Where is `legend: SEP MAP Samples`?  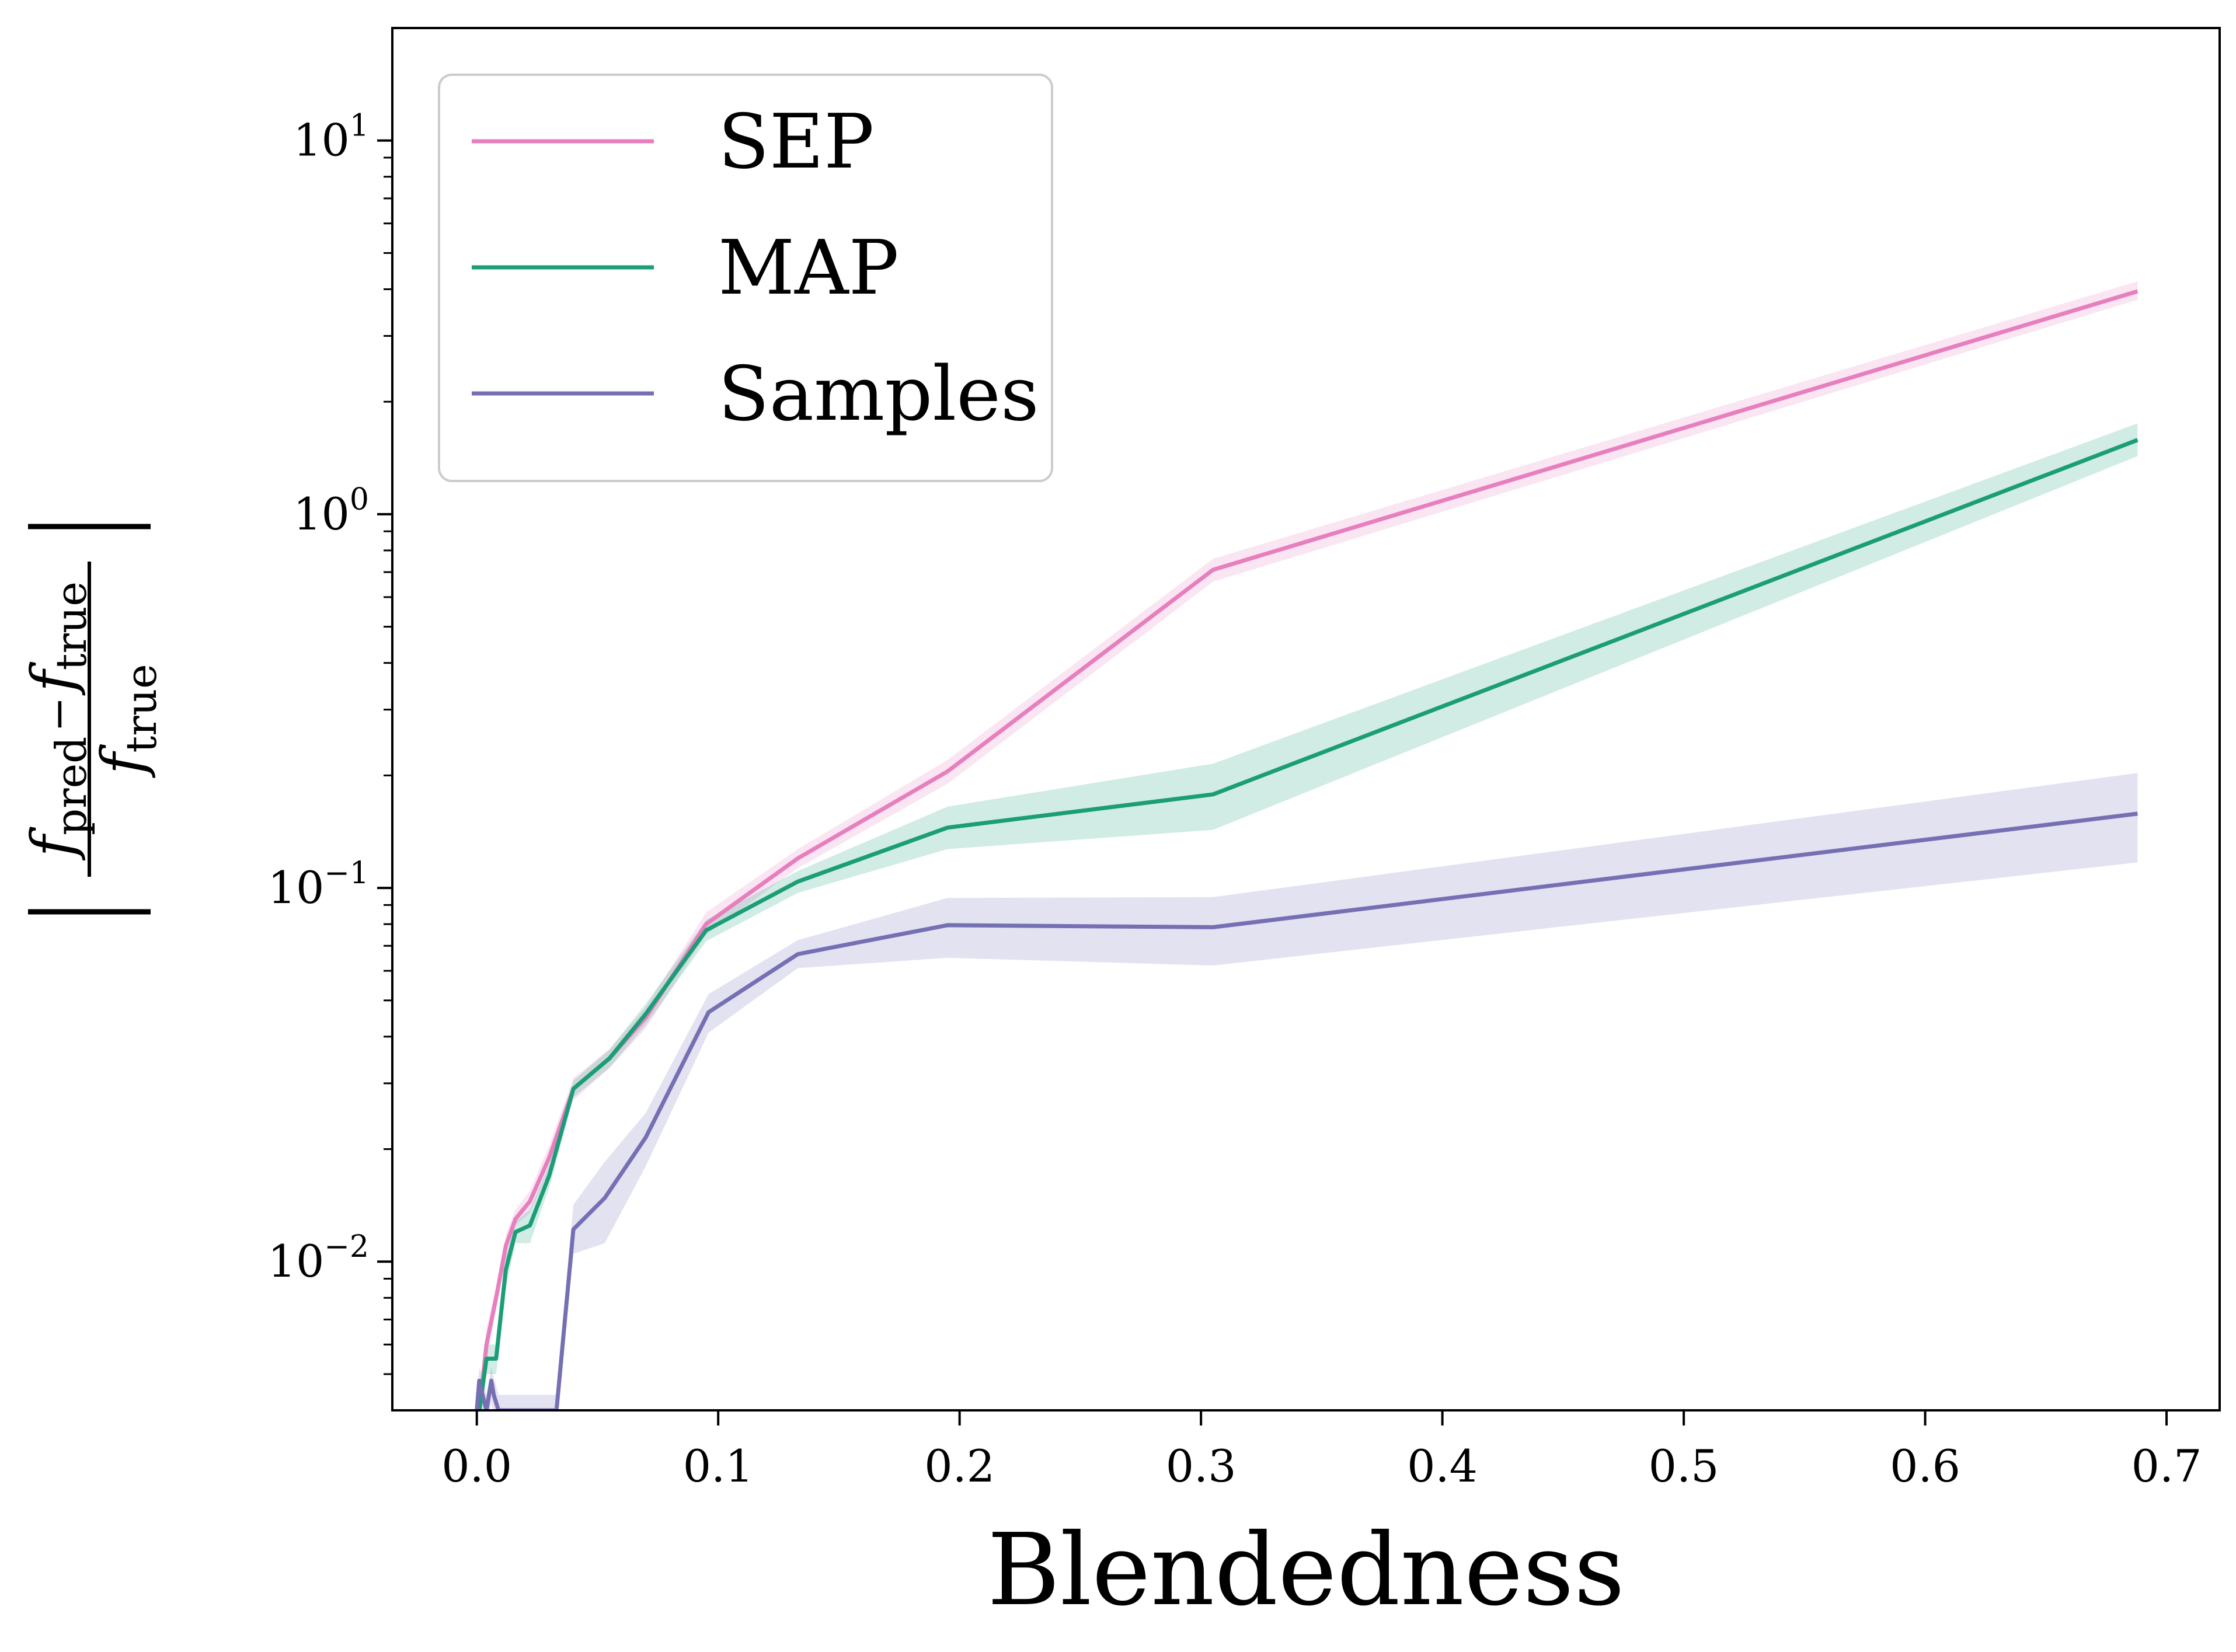
legend: SEP MAP Samples is located at coordinates (745, 278).